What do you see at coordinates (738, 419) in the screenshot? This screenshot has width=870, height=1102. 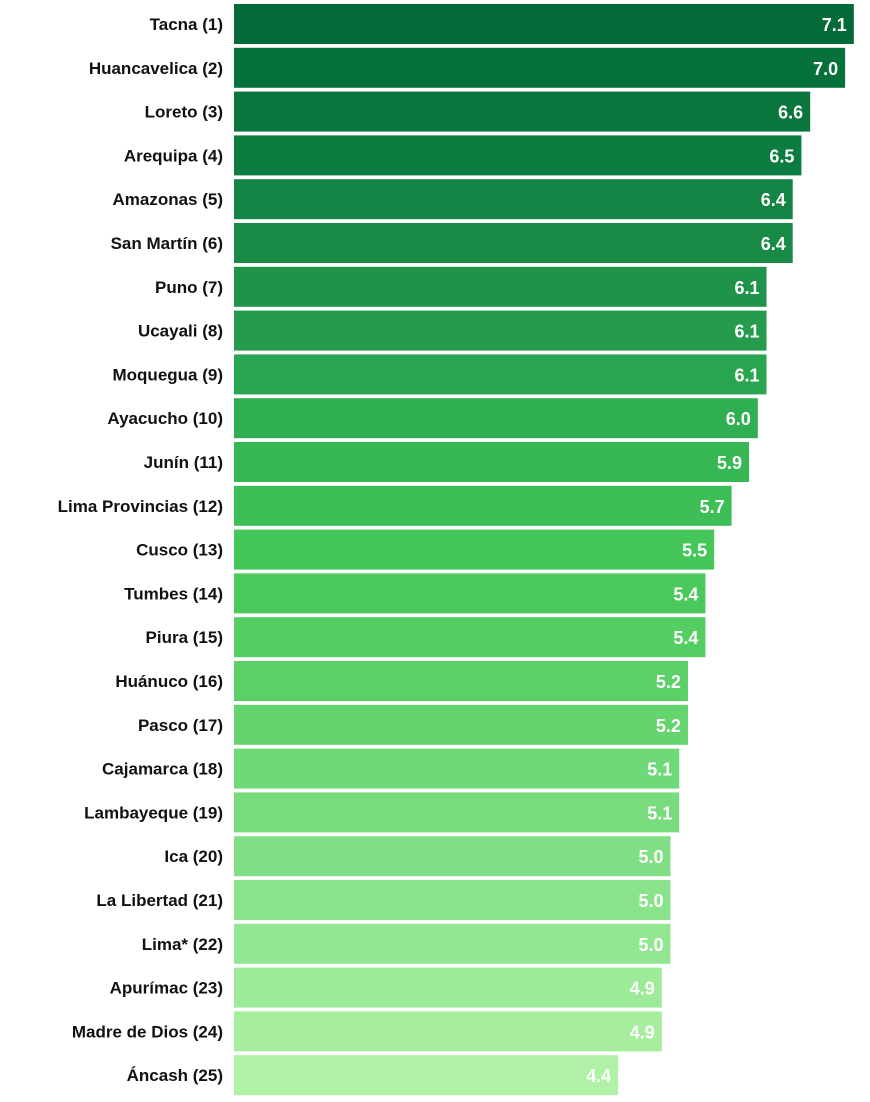 I see `value-label: 6.0` at bounding box center [738, 419].